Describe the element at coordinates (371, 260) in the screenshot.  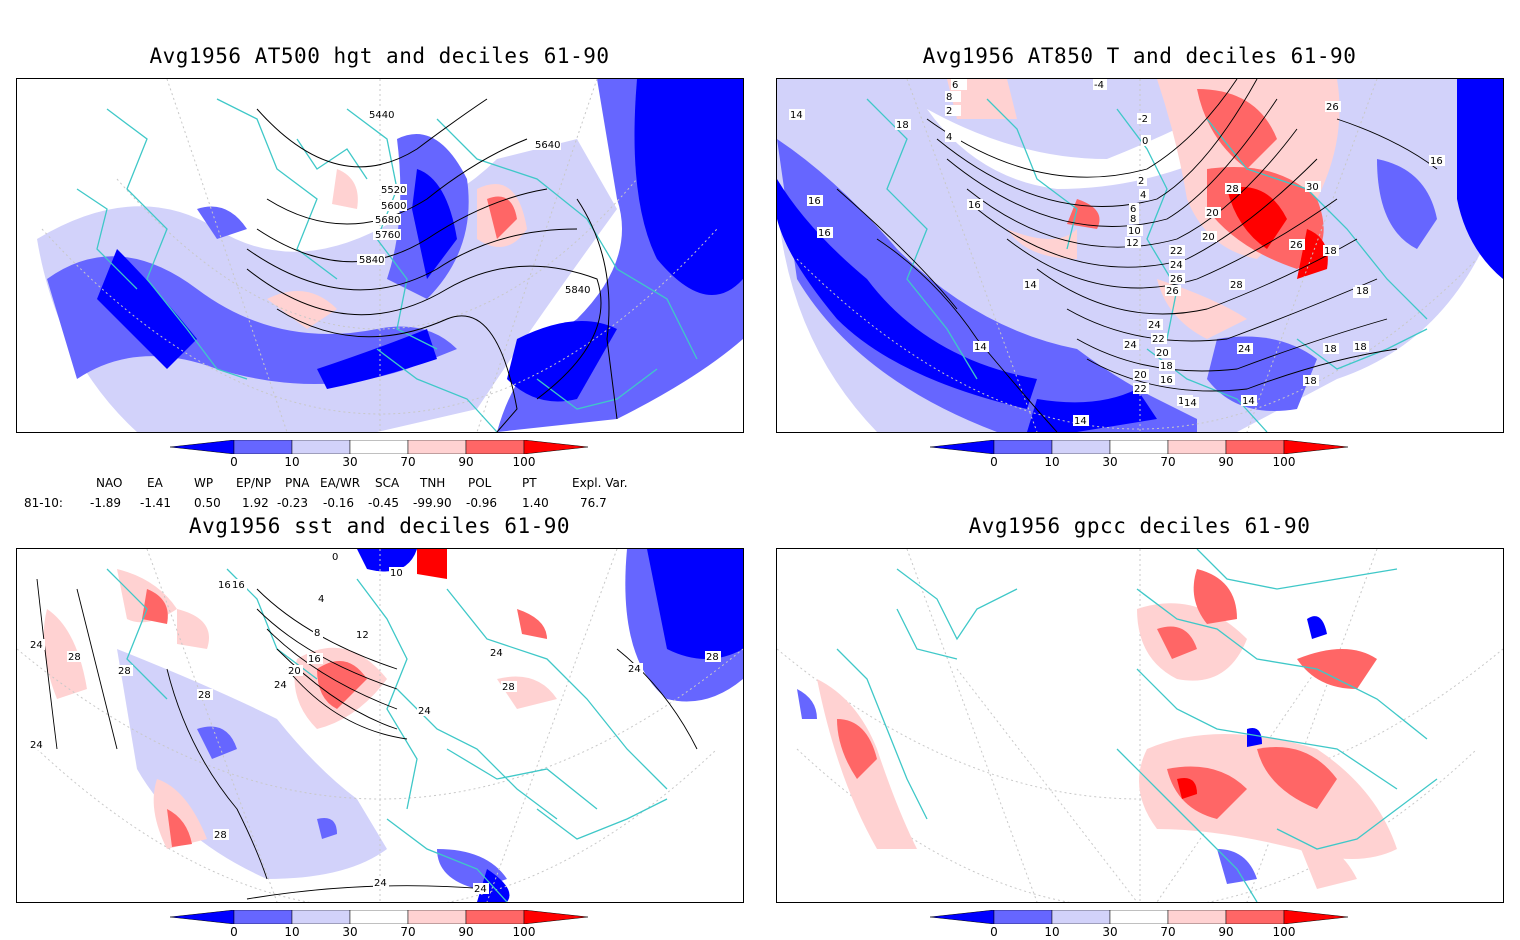
I see `contour-label: 5840` at that location.